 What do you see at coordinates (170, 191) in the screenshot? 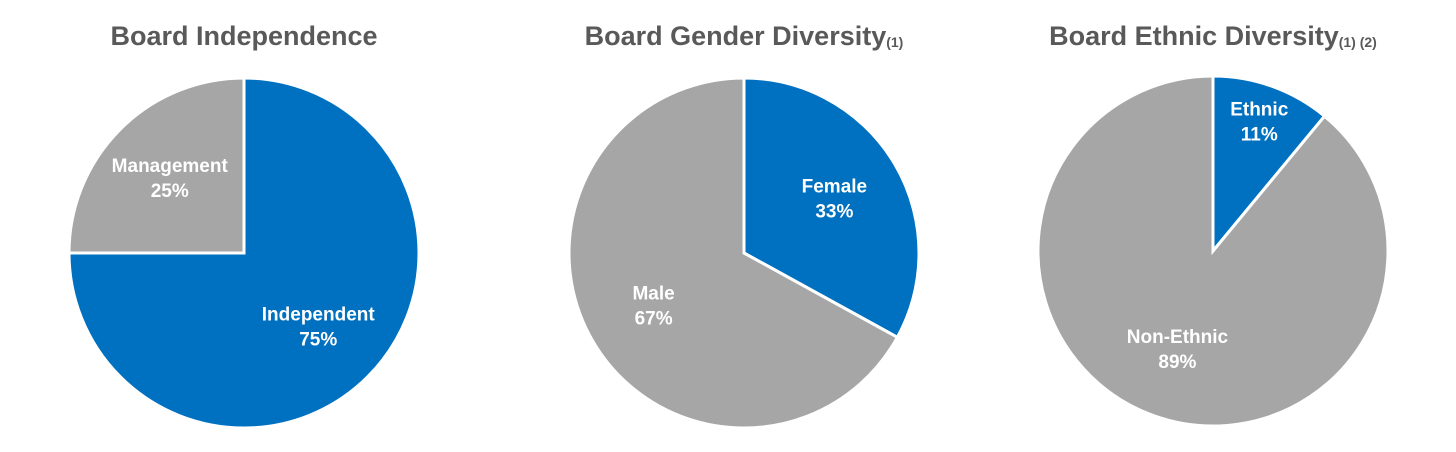
I see `slice-value: 25%` at bounding box center [170, 191].